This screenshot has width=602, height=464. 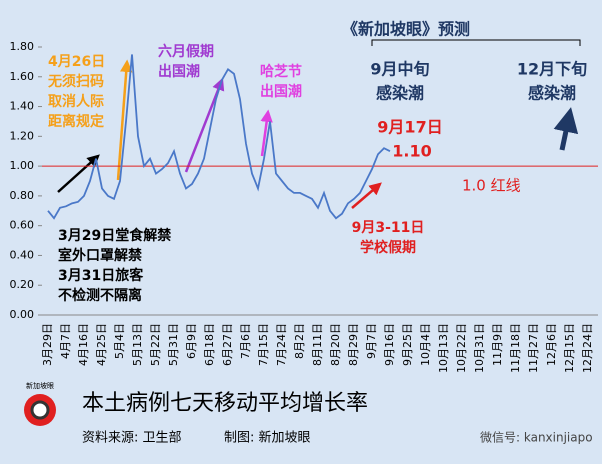 I want to click on y-tick-label: 0.20, so click(x=22, y=284).